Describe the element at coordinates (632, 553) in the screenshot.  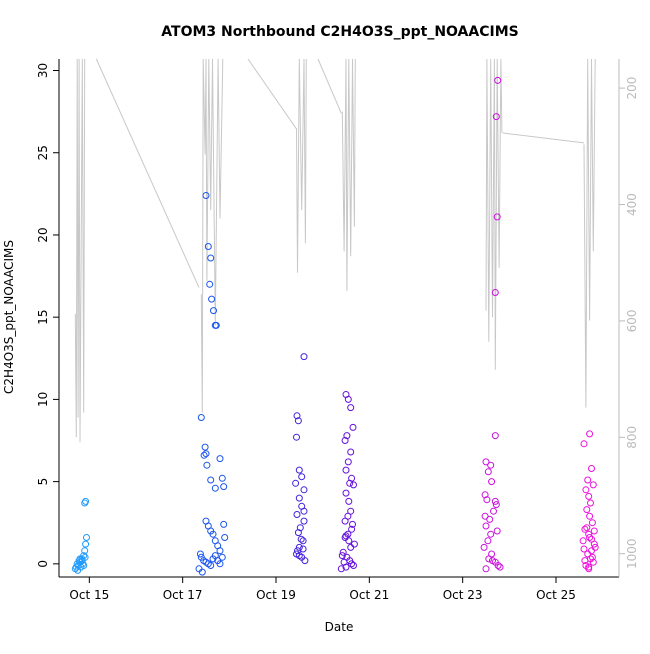
I see `right-tick-label: 1000` at that location.